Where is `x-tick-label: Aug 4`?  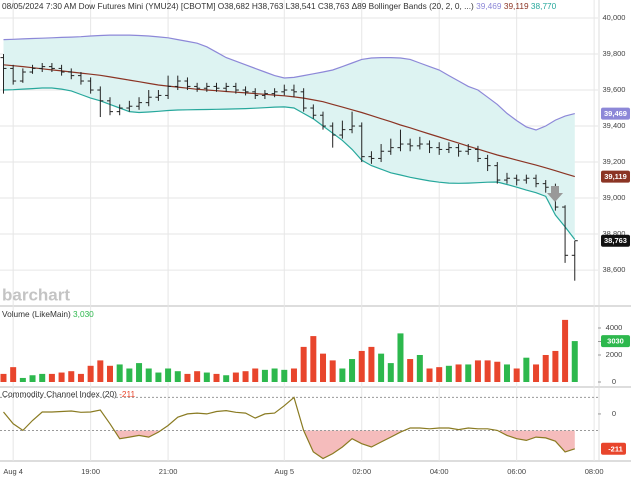
x-tick-label: Aug 4 is located at coordinates (13, 471).